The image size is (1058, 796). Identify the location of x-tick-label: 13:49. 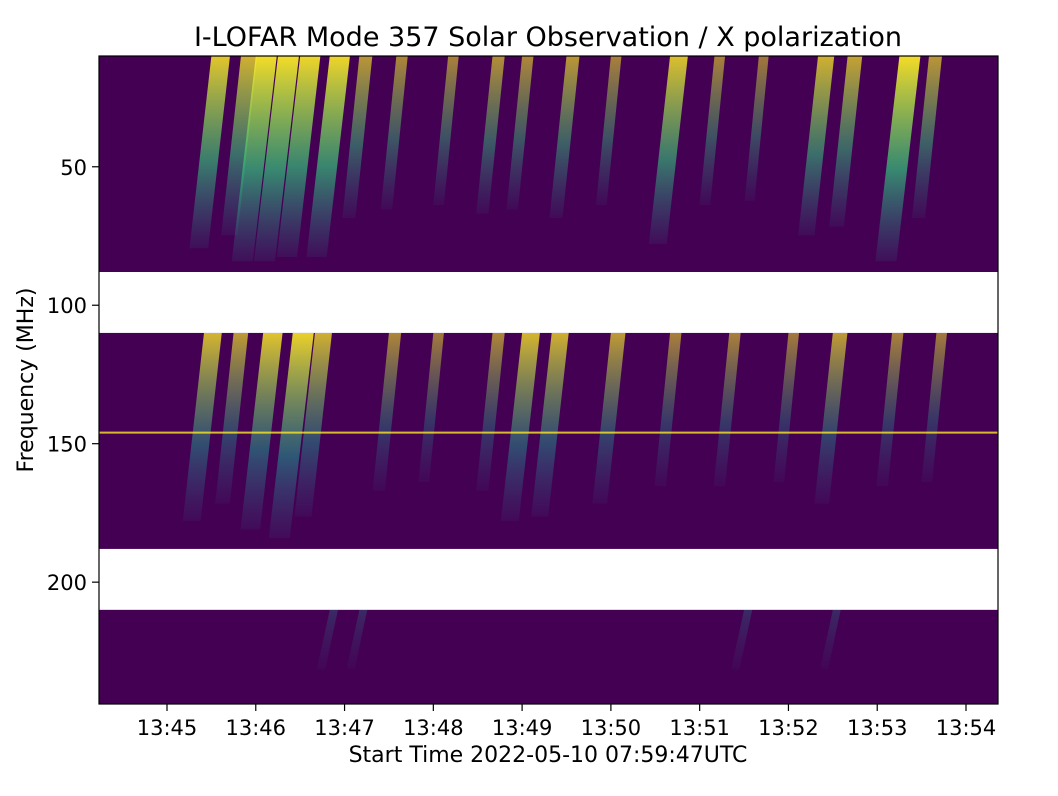
(522, 728).